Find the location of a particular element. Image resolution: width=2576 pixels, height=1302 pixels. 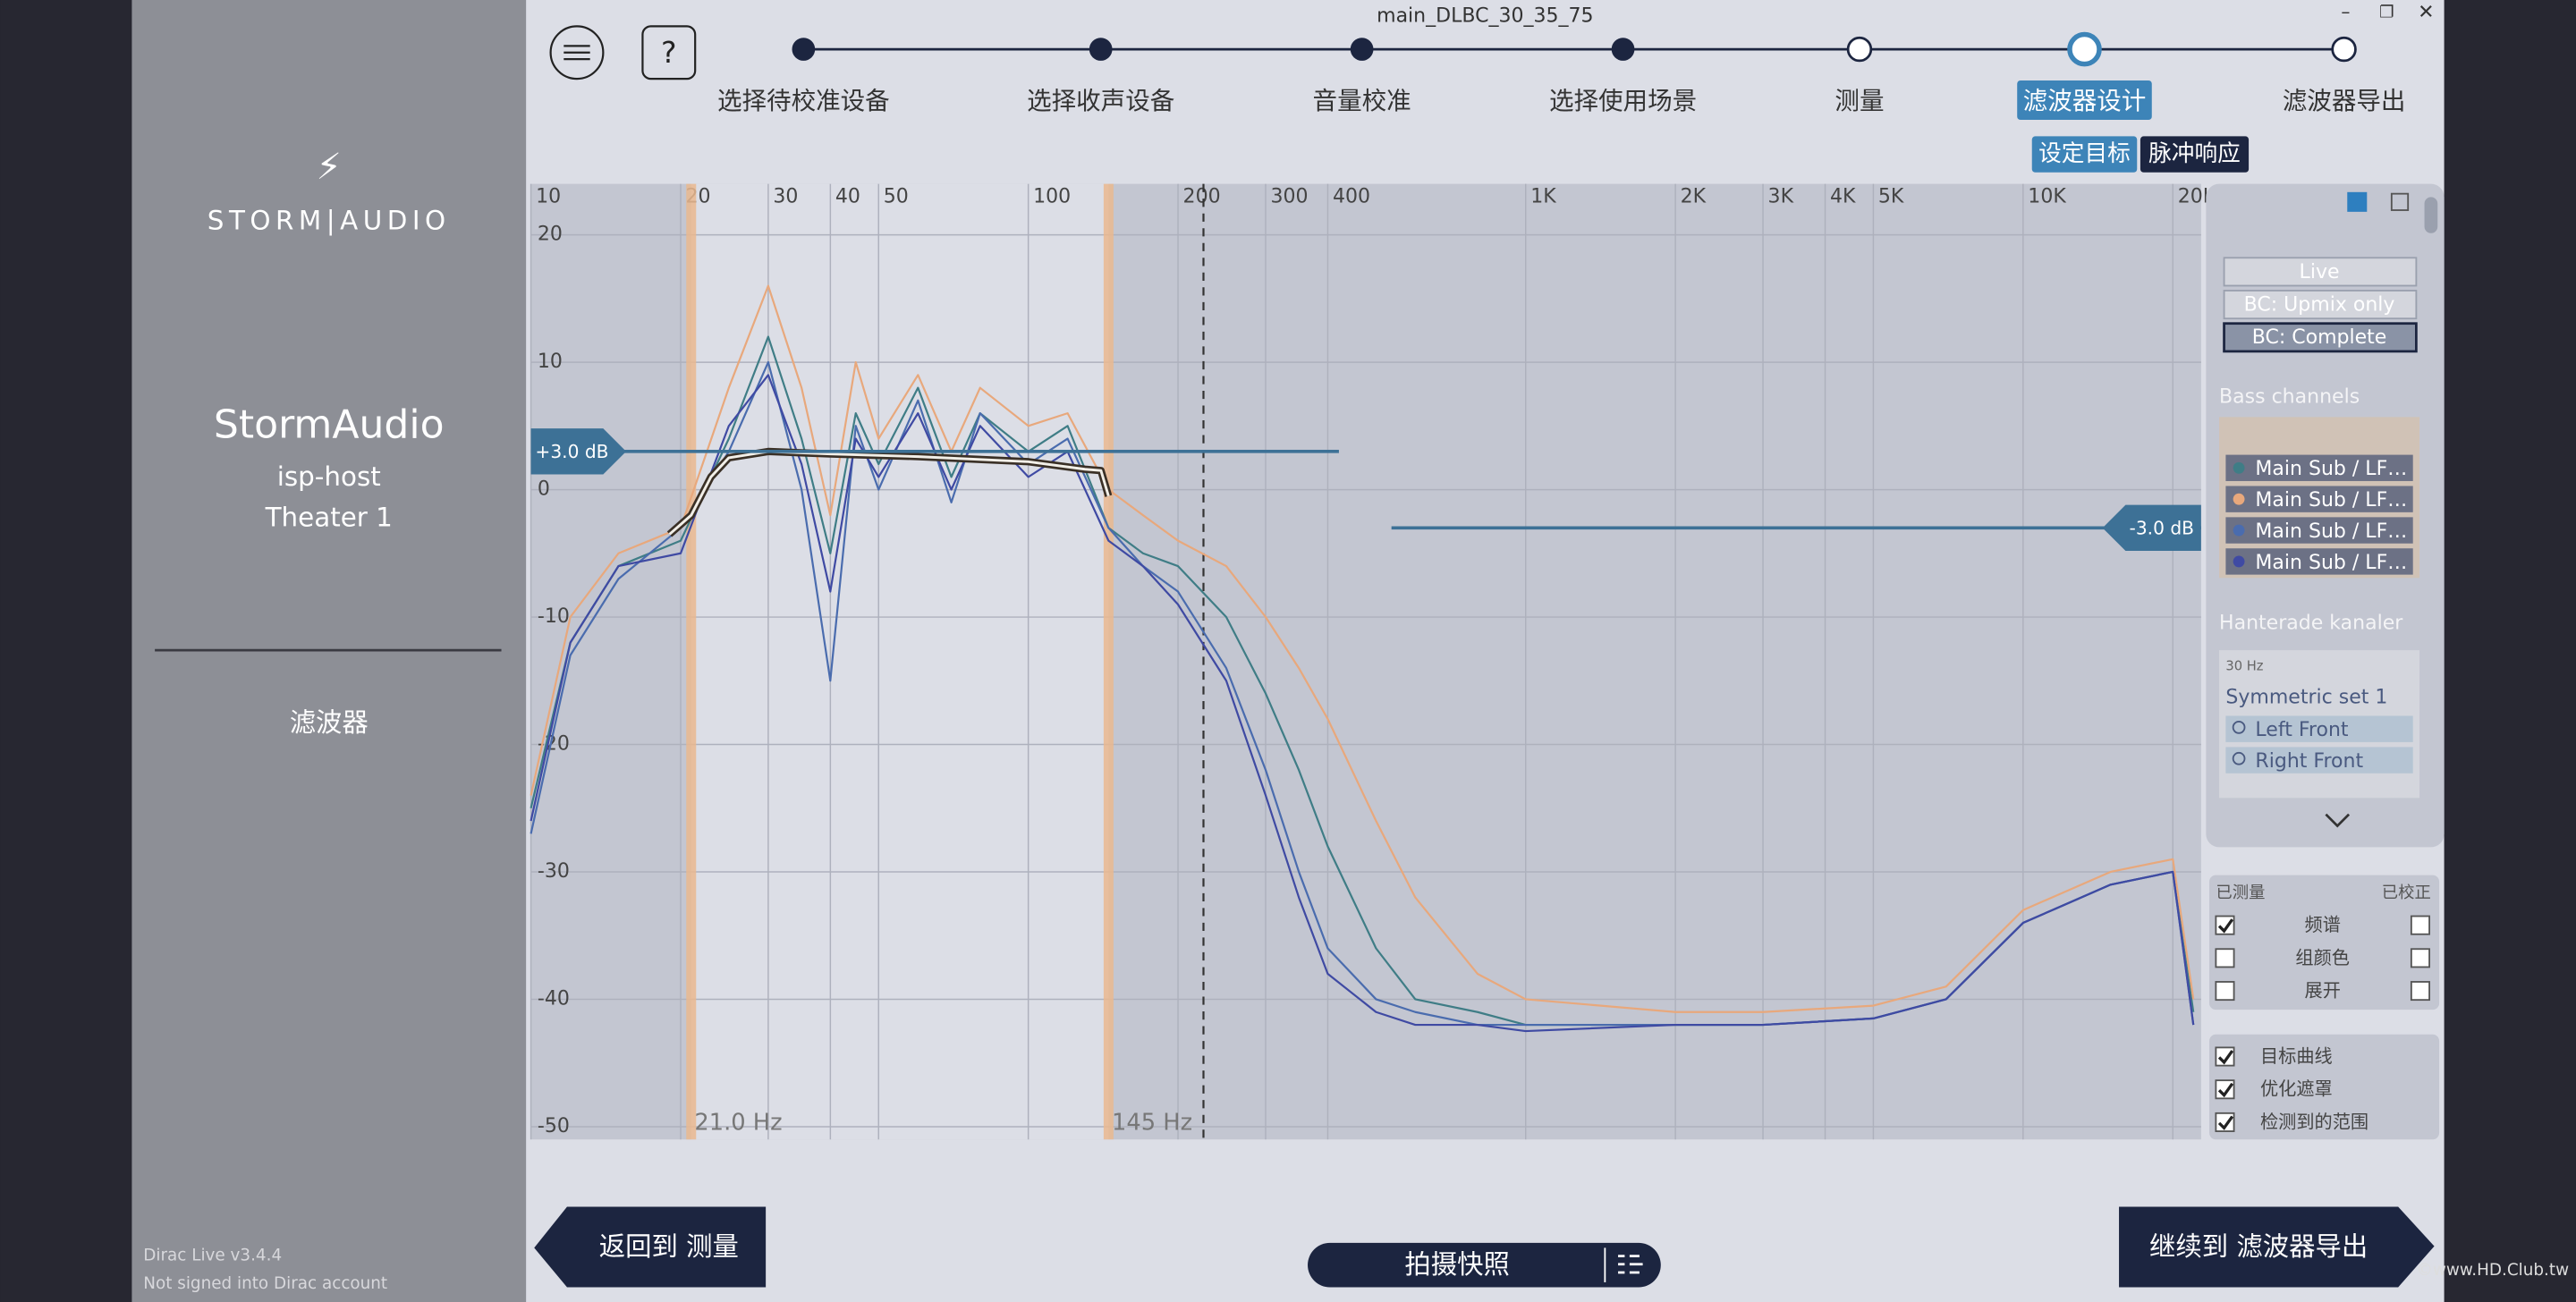

x-tick-label: 4K is located at coordinates (1843, 196).